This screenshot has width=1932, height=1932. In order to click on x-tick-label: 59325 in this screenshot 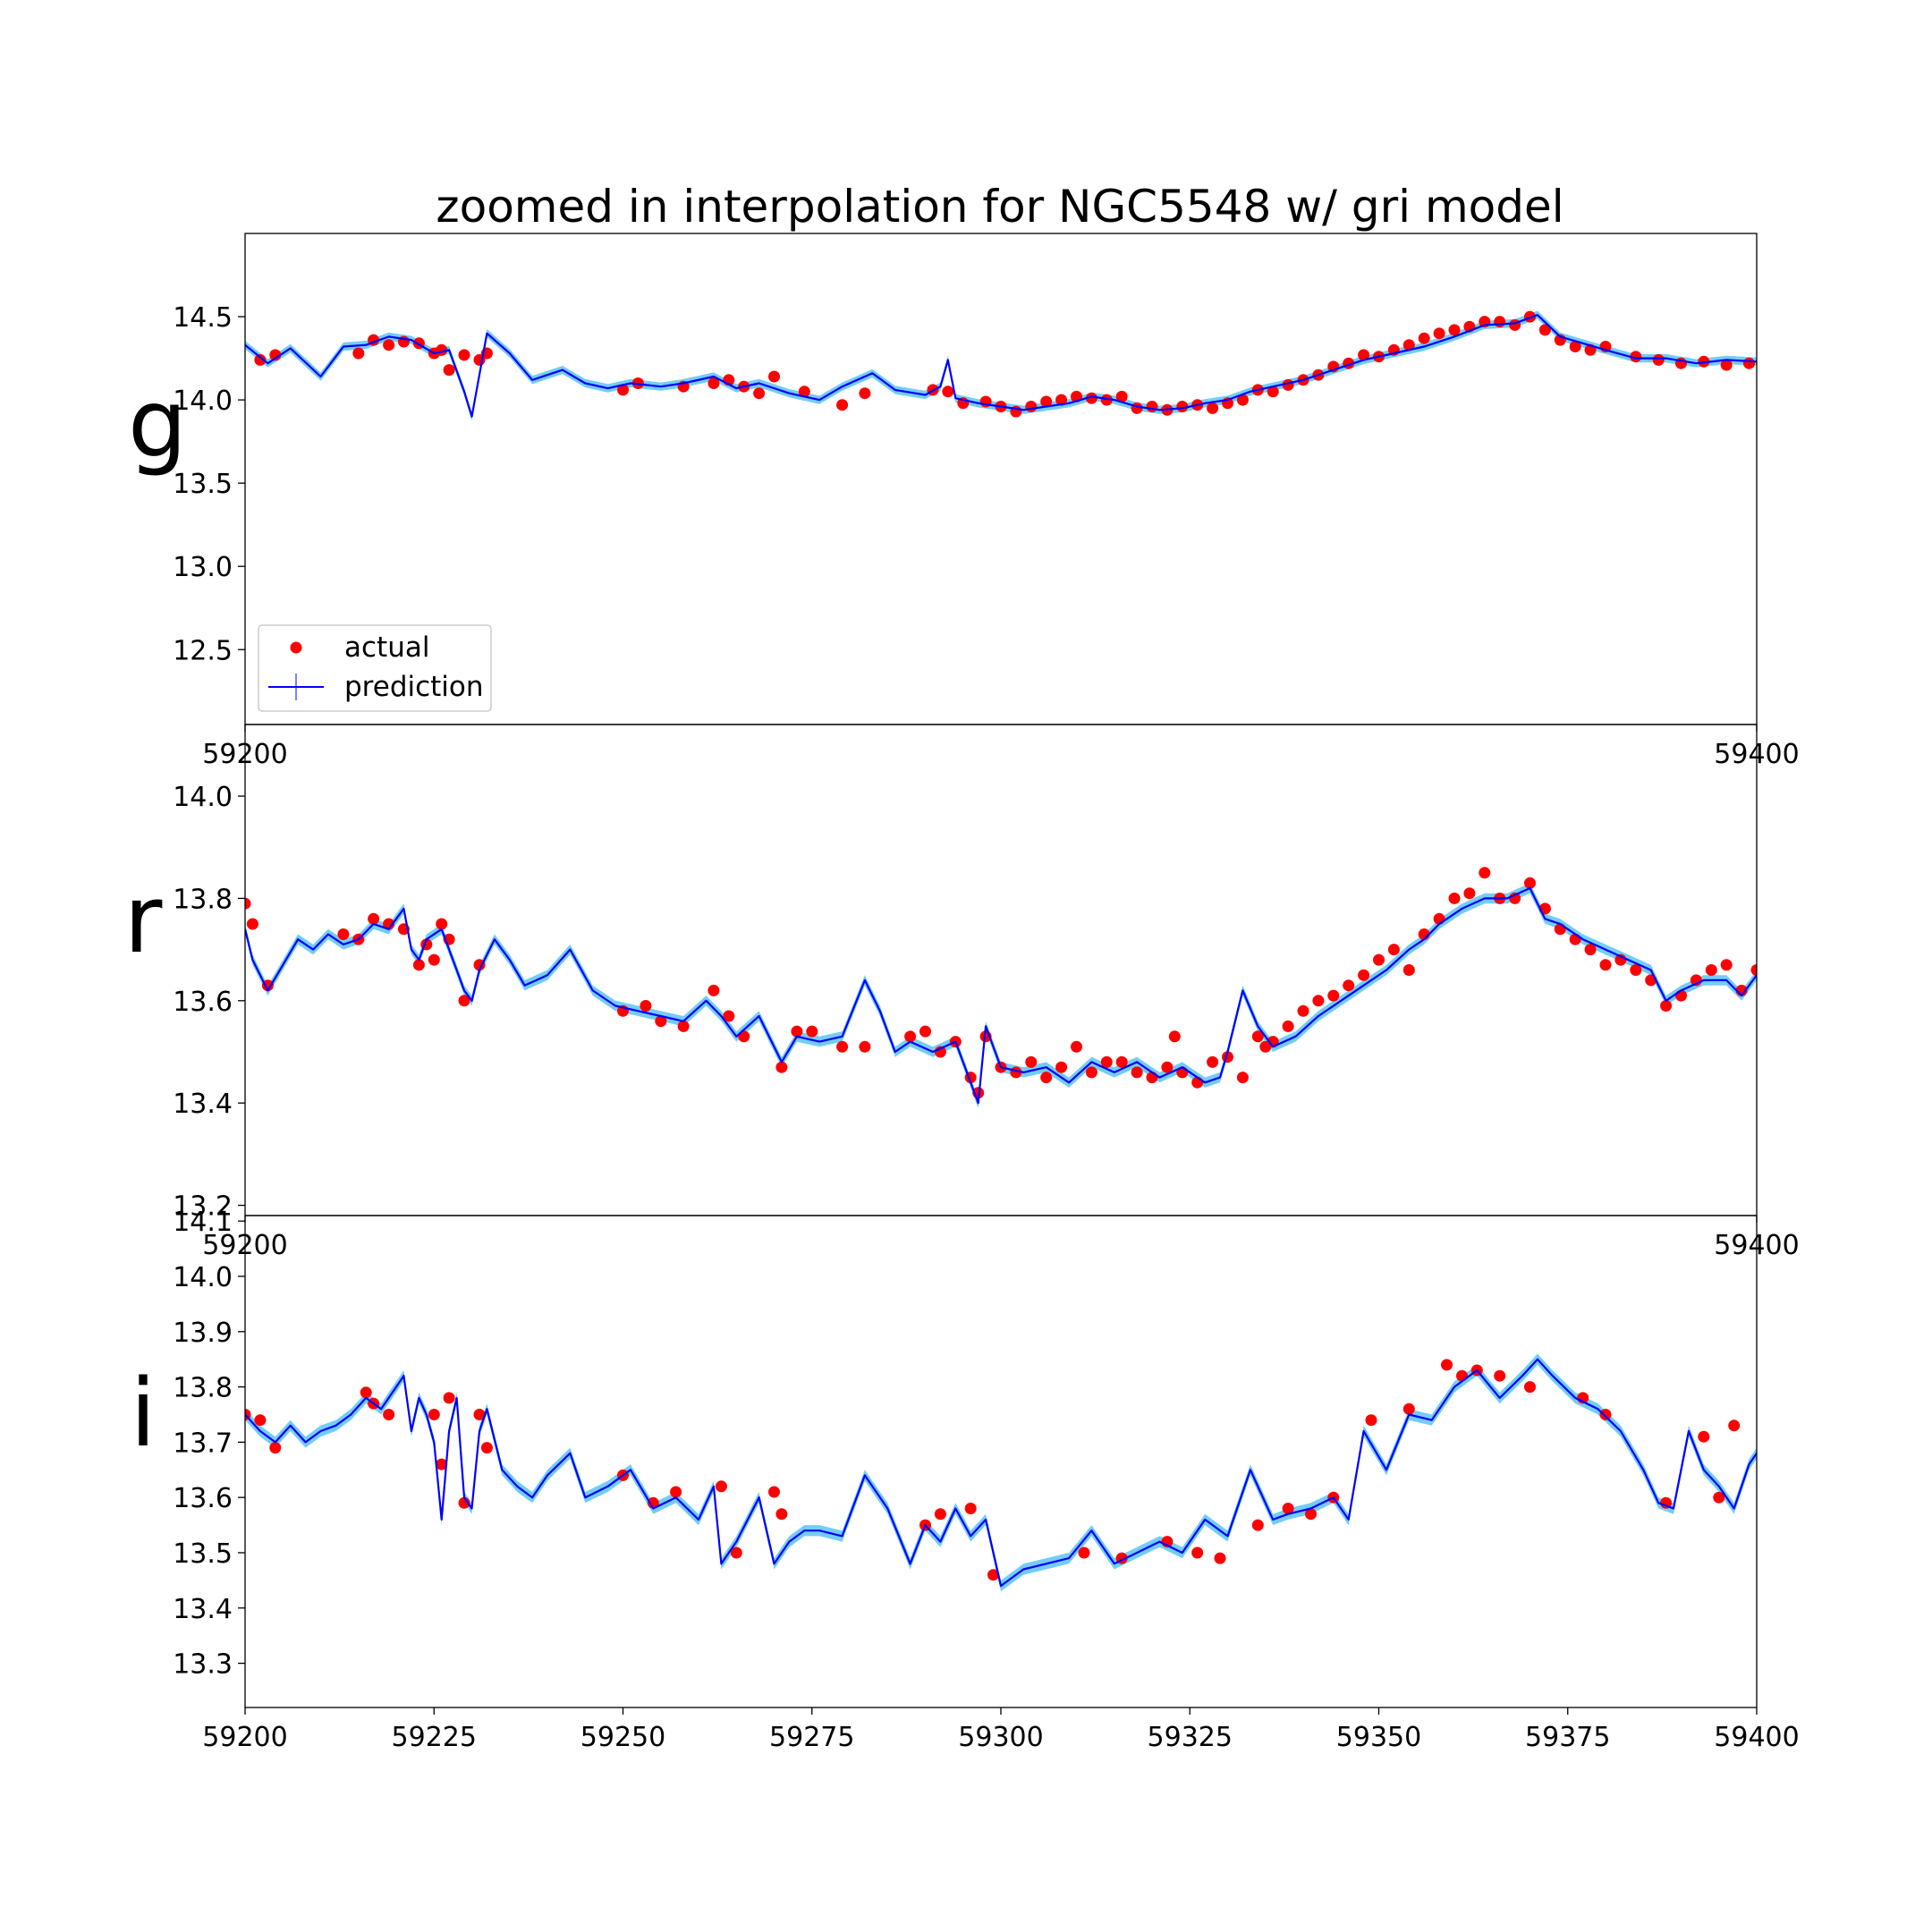, I will do `click(1190, 1737)`.